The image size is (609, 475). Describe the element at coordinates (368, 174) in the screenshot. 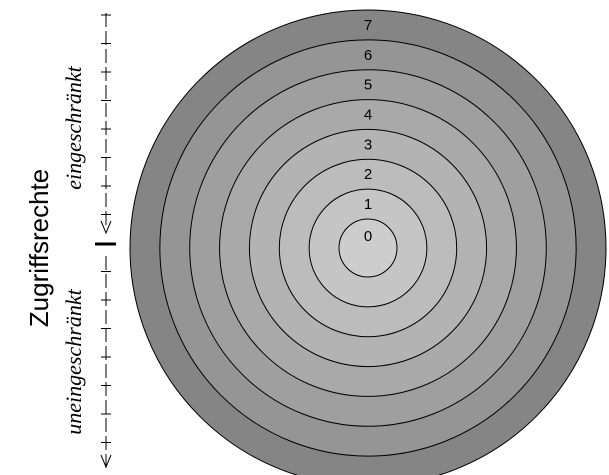

I see `ring-label-2: 2` at that location.